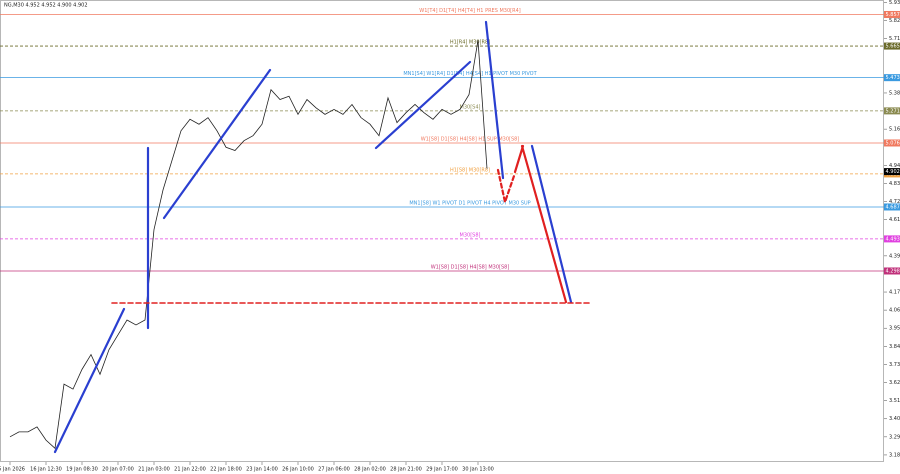 The width and height of the screenshot is (900, 474). Describe the element at coordinates (894, 93) in the screenshot. I see `y-tick-label: 5.380` at that location.